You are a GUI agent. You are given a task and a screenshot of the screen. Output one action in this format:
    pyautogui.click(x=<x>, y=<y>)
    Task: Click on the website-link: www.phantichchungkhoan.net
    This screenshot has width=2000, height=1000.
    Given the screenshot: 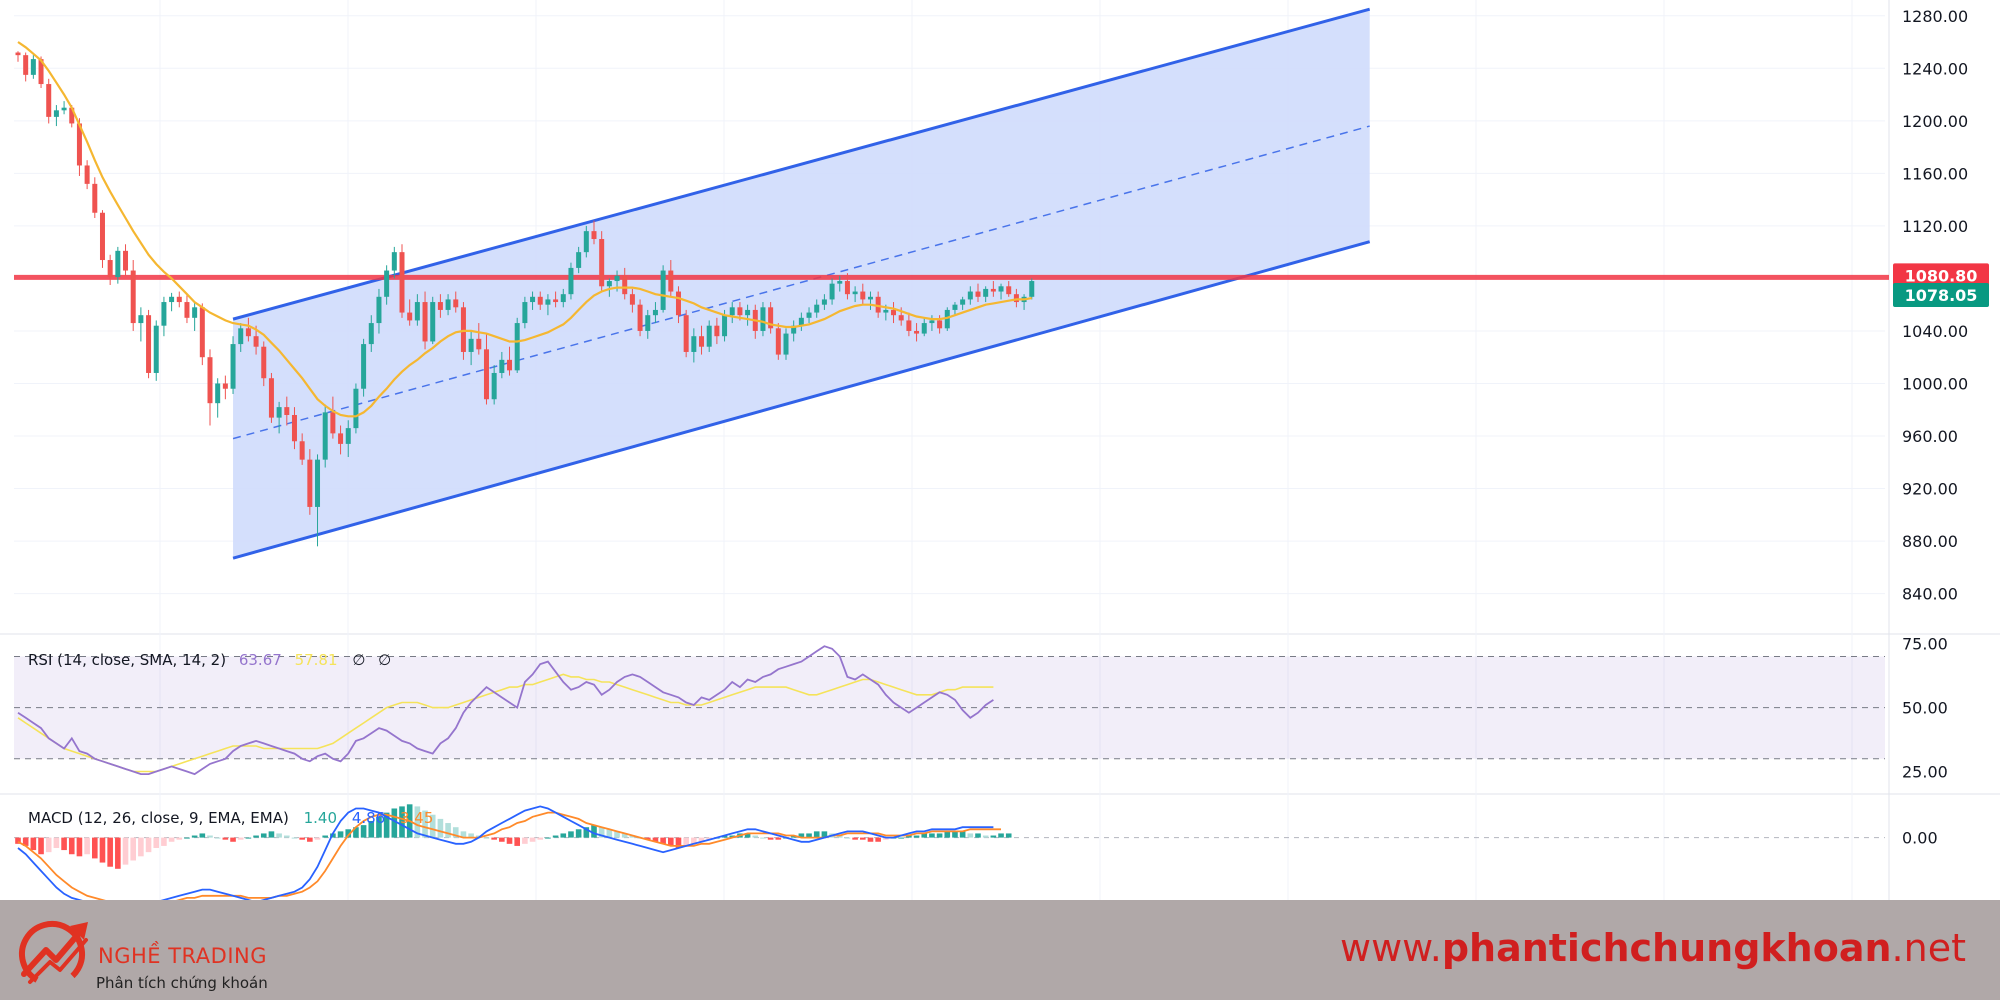 What is the action you would take?
    pyautogui.click(x=1653, y=948)
    